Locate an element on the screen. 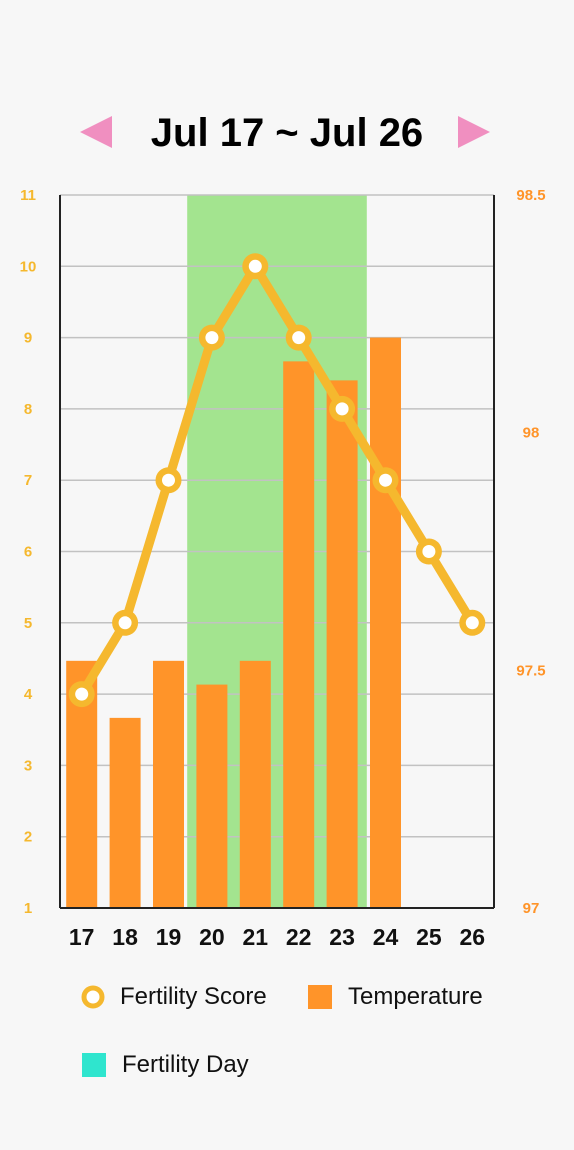  legend-label-fertility-score: Fertility Score is located at coordinates (193, 996).